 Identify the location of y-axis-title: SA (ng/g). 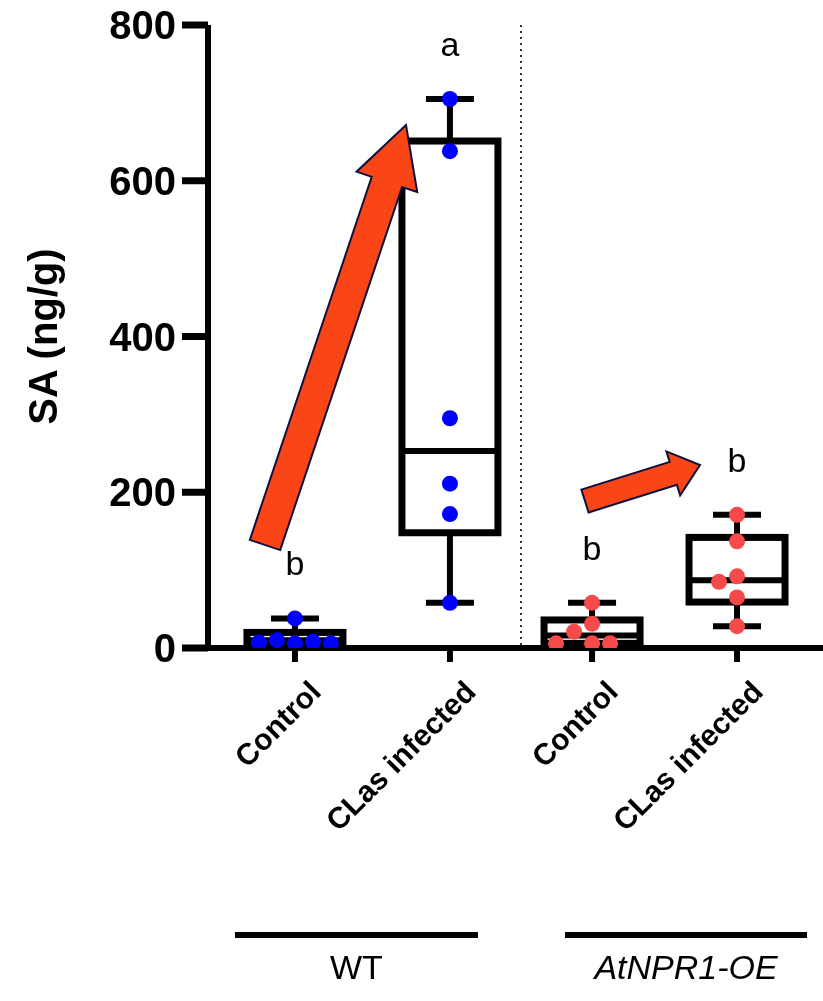
(42, 336).